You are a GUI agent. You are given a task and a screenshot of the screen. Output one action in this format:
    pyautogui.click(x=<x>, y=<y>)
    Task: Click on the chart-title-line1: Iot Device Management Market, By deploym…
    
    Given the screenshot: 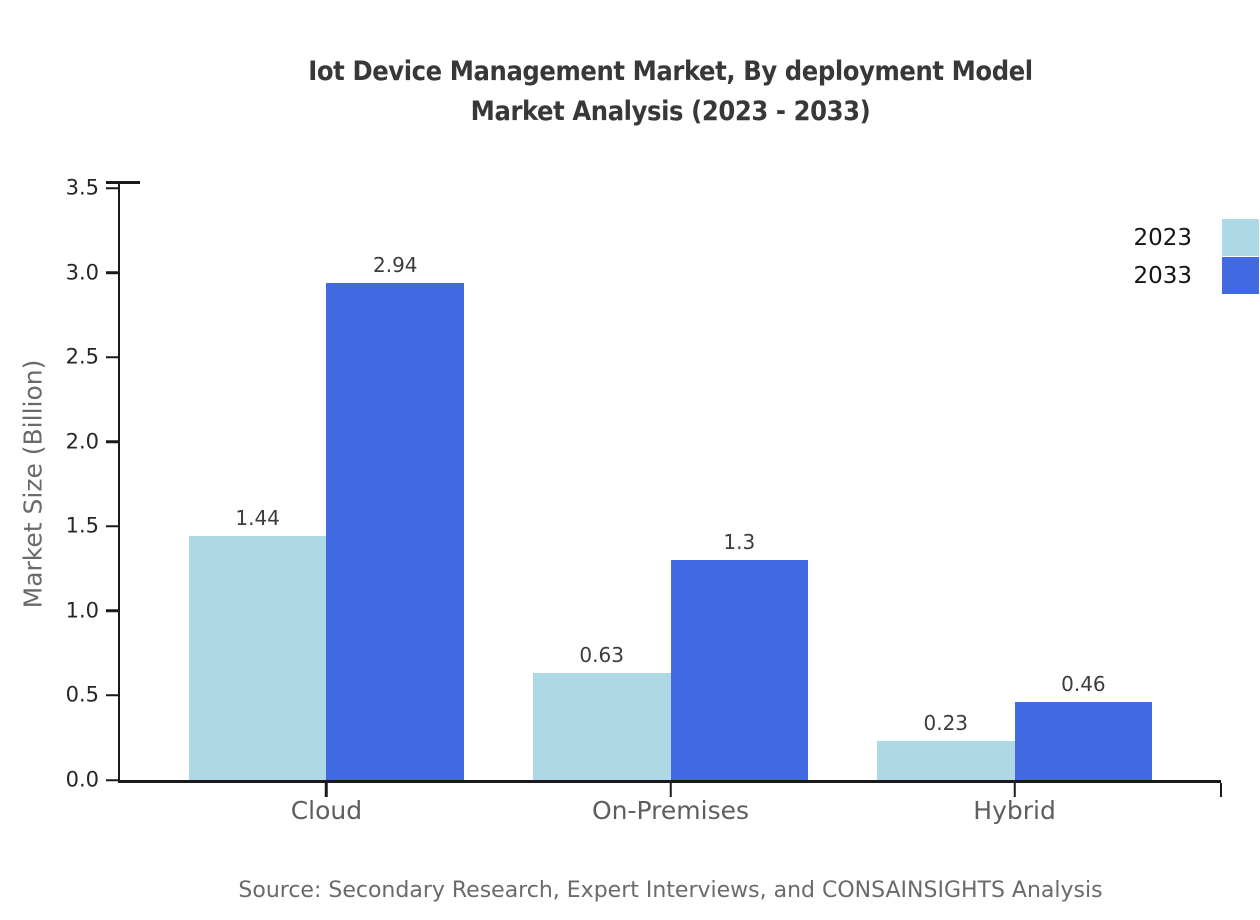 What is the action you would take?
    pyautogui.click(x=670, y=71)
    